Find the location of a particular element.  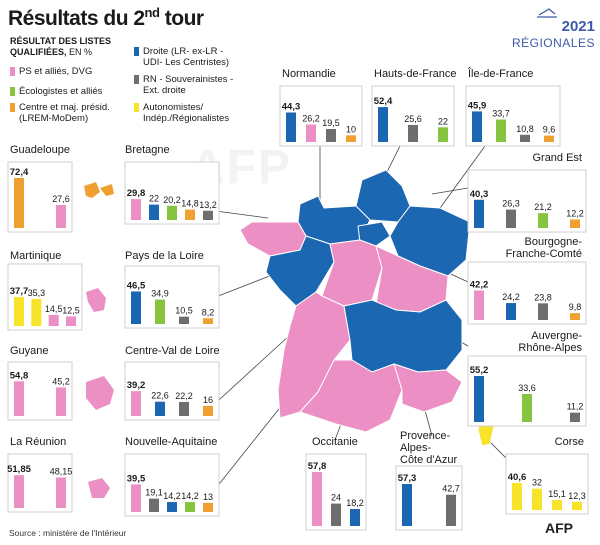

bar-label-guadeloupe-1: 72,4 is located at coordinates (19, 172).